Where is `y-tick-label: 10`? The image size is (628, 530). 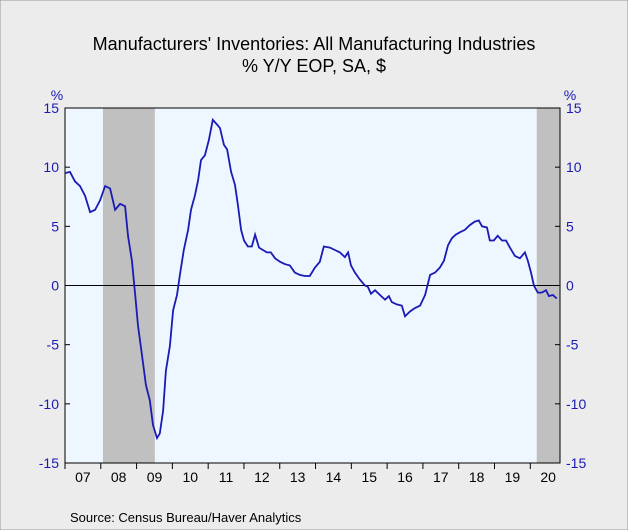
y-tick-label: 10 is located at coordinates (51, 167).